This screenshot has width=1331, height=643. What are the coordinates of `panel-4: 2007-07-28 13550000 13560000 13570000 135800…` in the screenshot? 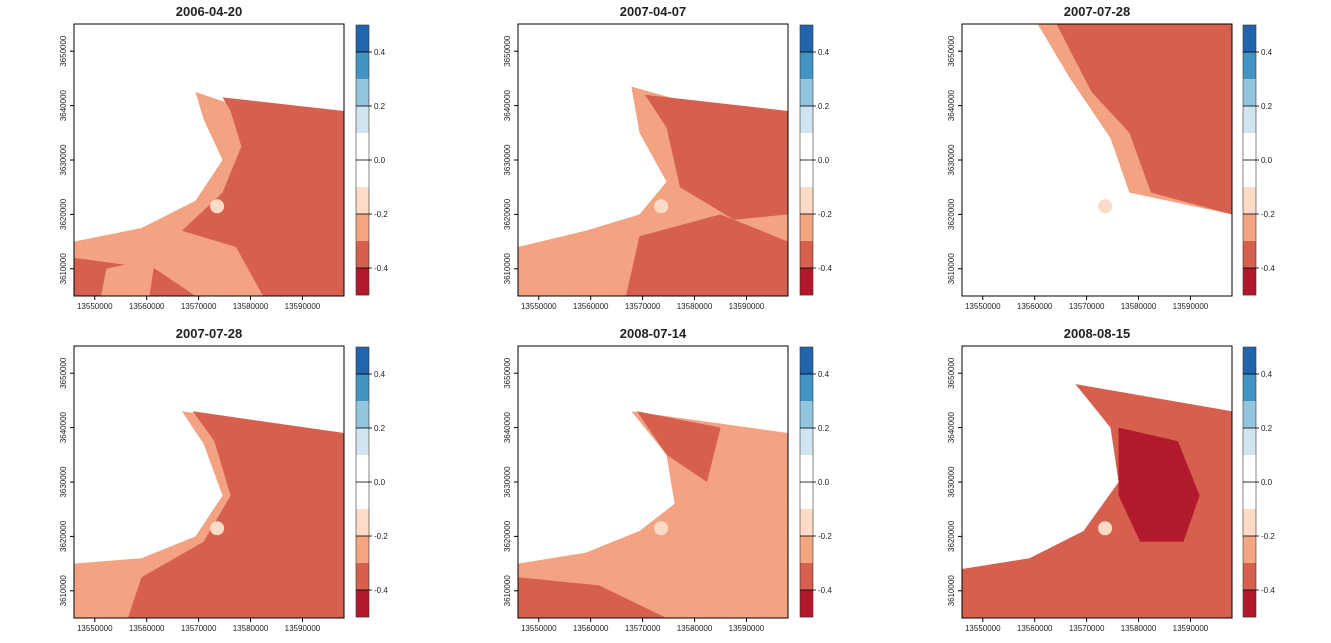 It's located at (223, 479).